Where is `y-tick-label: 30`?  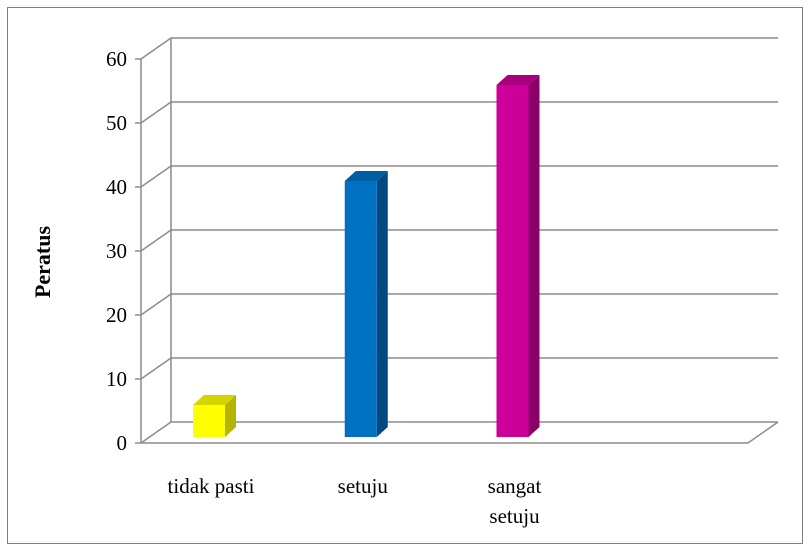
y-tick-label: 30 is located at coordinates (116, 251).